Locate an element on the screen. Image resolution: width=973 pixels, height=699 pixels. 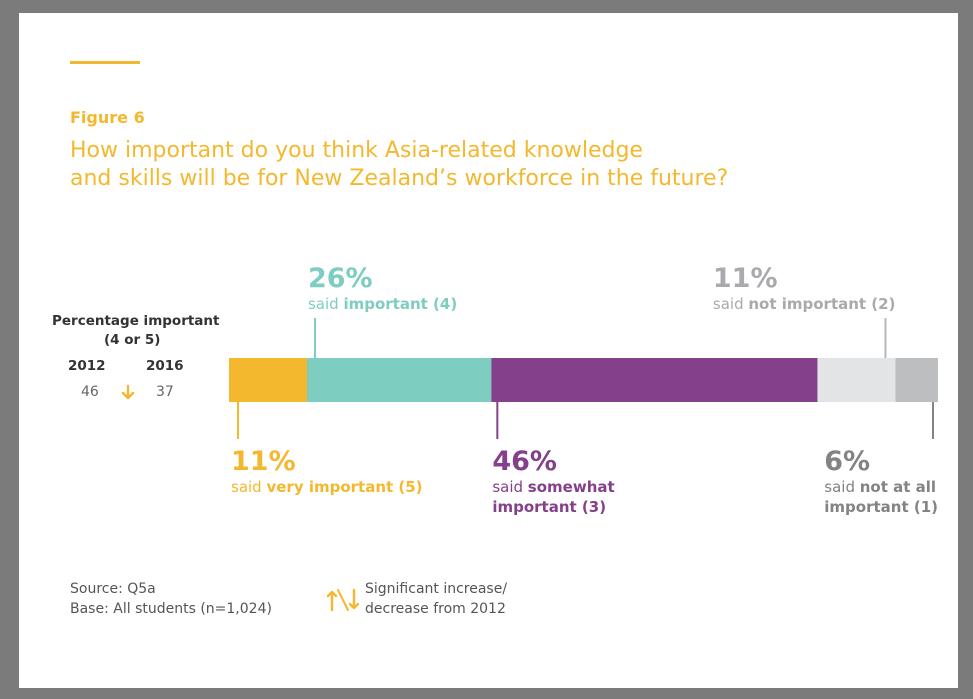
year-2016: 2016 is located at coordinates (165, 366).